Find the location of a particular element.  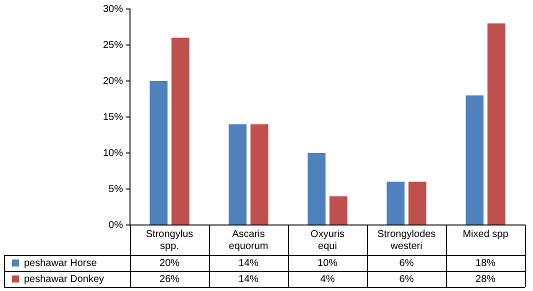

y-tick-label: 20% is located at coordinates (113, 81).